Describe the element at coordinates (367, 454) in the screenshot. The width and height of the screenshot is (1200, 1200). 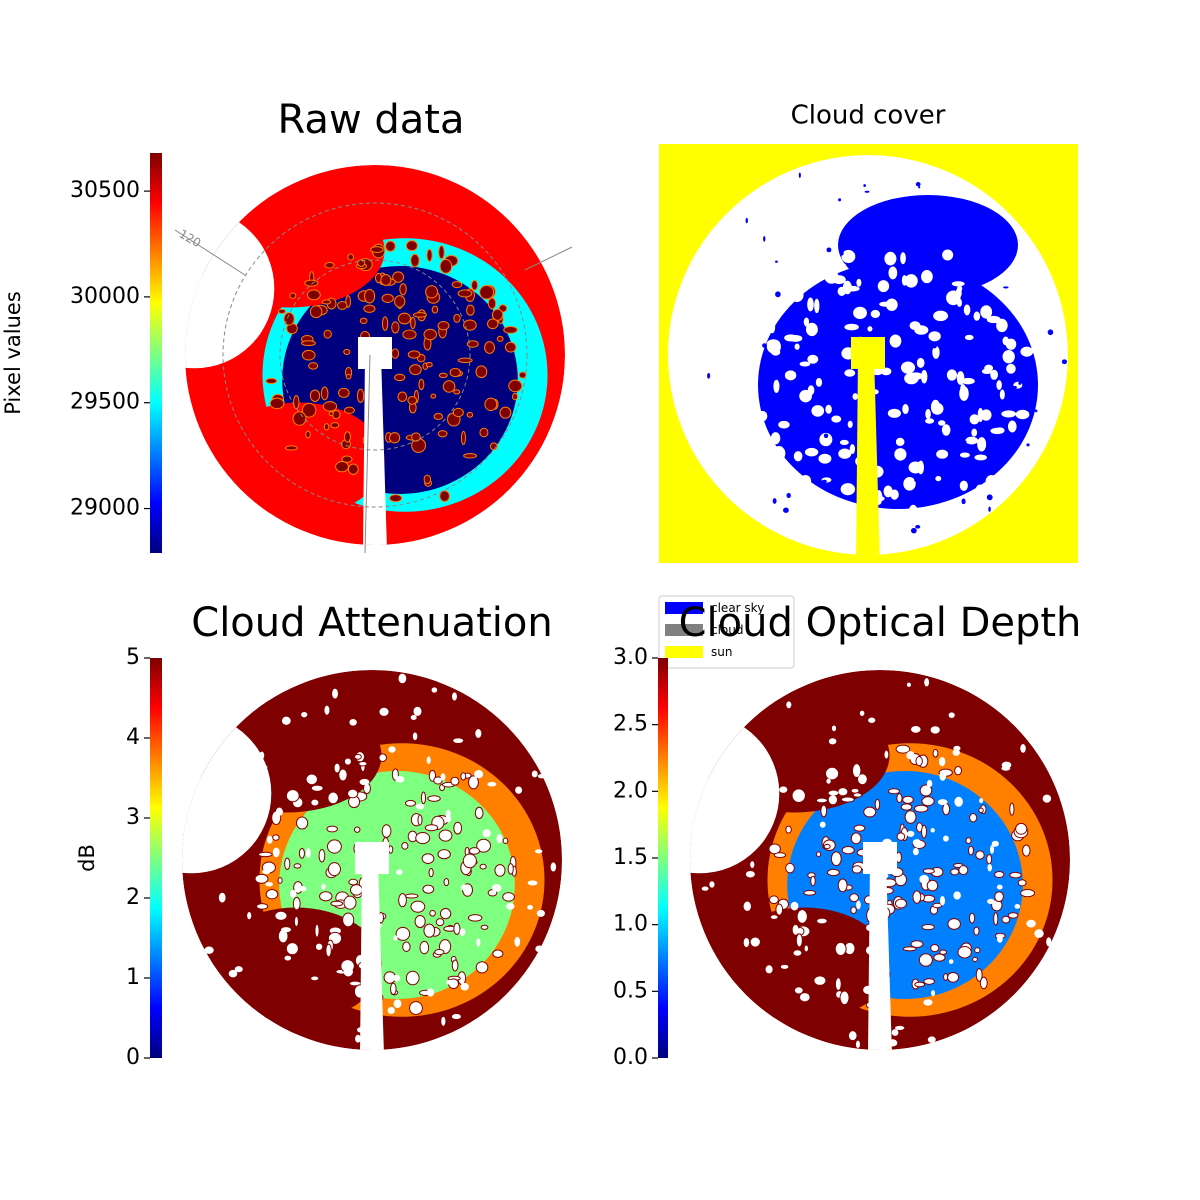
I see `polar-axis` at that location.